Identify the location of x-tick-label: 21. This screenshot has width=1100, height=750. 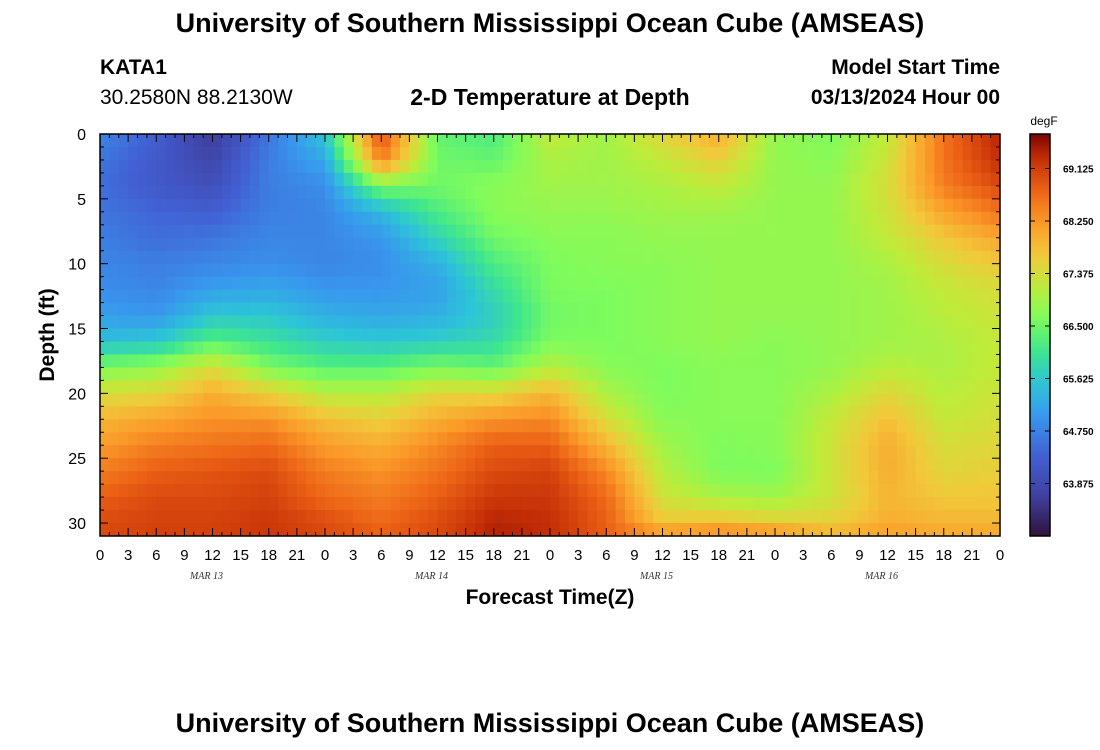
(972, 555).